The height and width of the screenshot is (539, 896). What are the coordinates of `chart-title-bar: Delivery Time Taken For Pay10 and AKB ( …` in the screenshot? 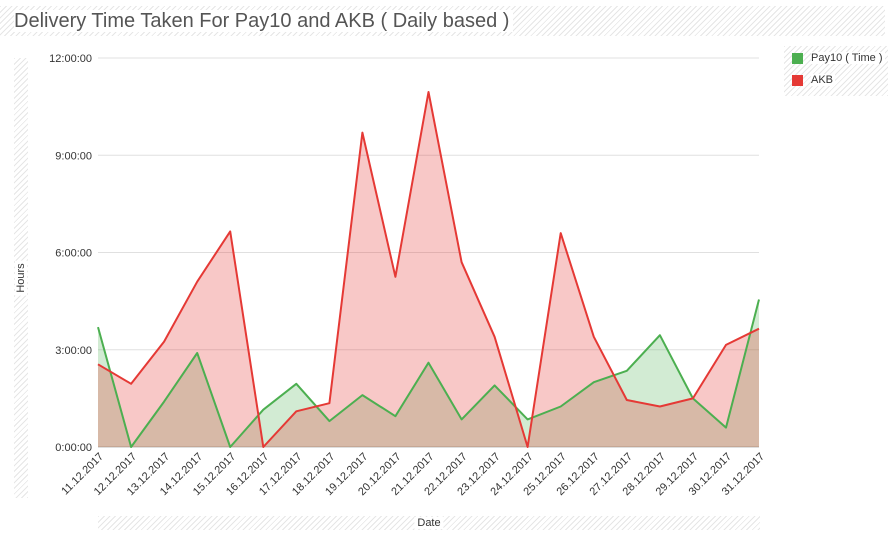 It's located at (442, 21).